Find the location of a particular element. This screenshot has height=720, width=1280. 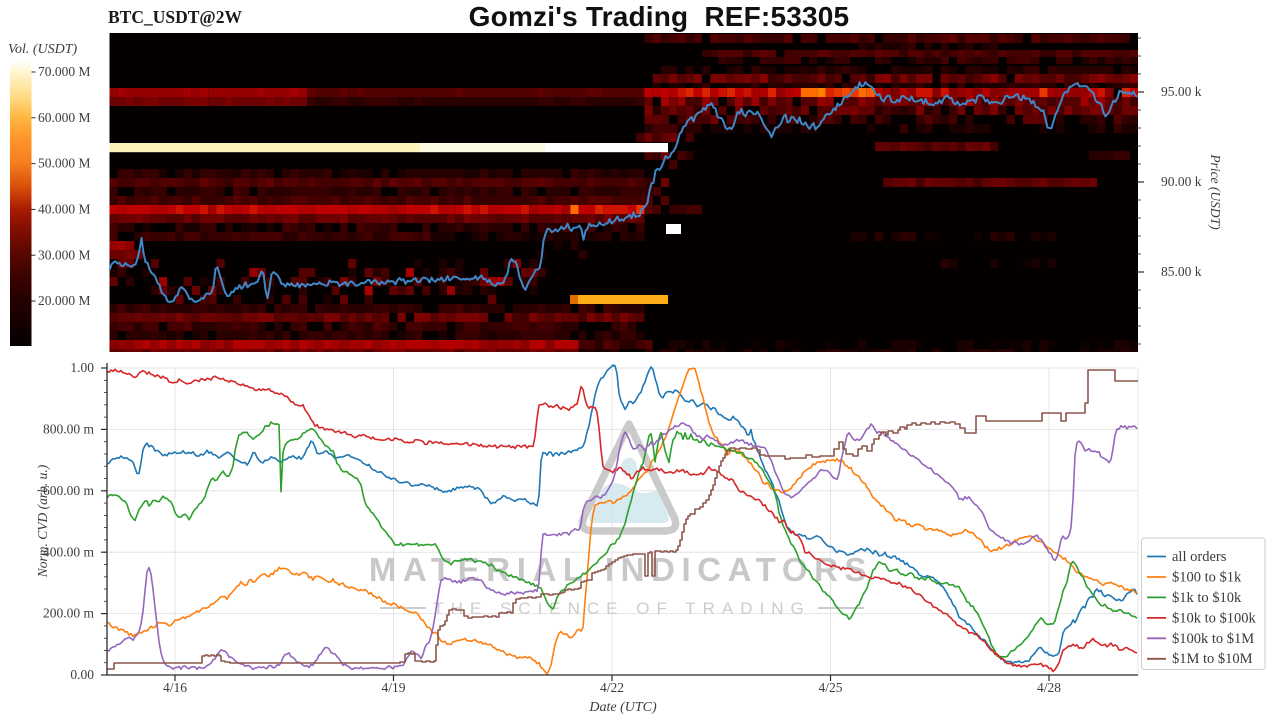

svg-text: $100 to $1k is located at coordinates (1207, 578).